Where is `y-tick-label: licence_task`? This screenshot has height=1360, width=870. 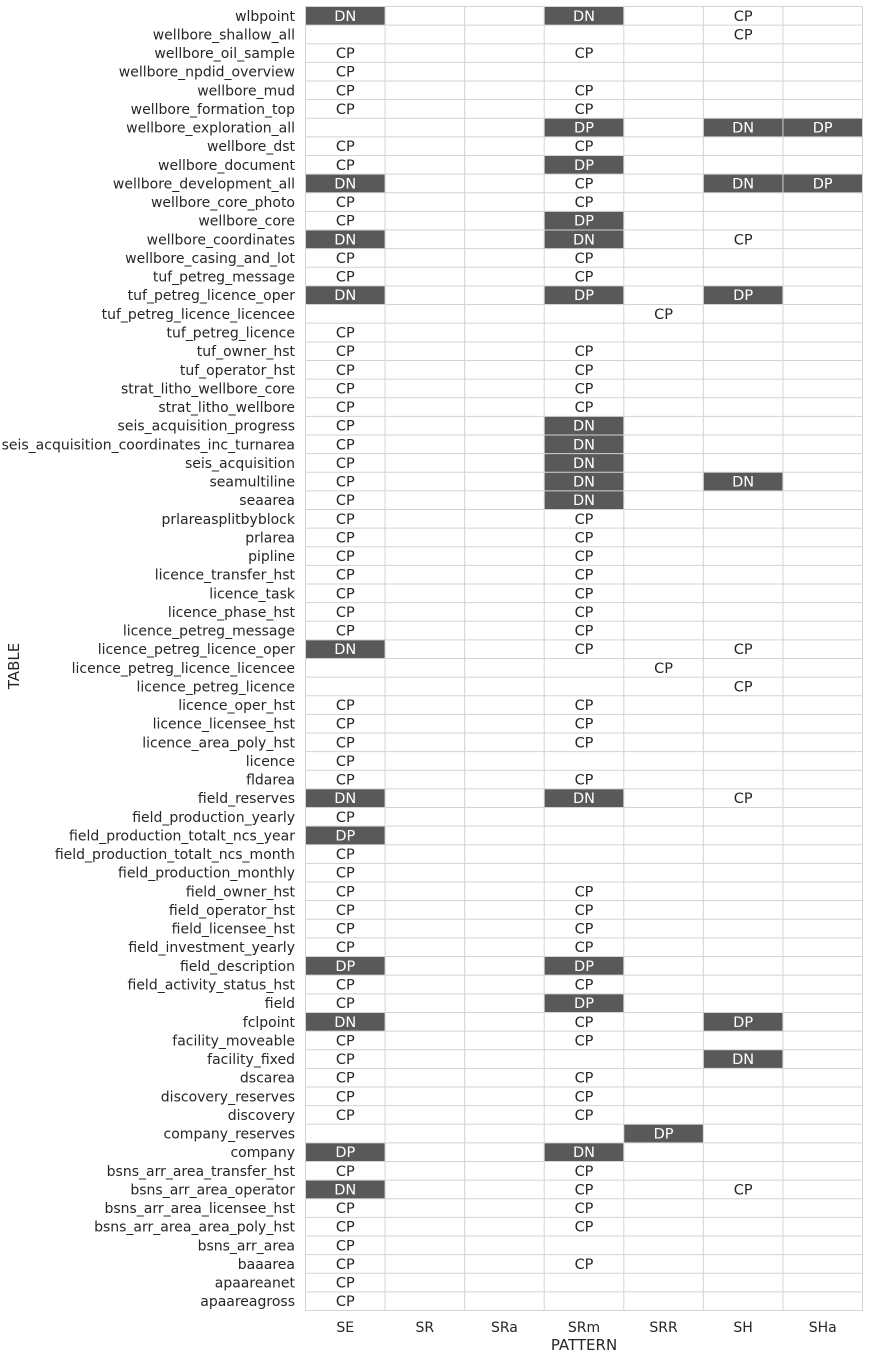
y-tick-label: licence_task is located at coordinates (252, 594).